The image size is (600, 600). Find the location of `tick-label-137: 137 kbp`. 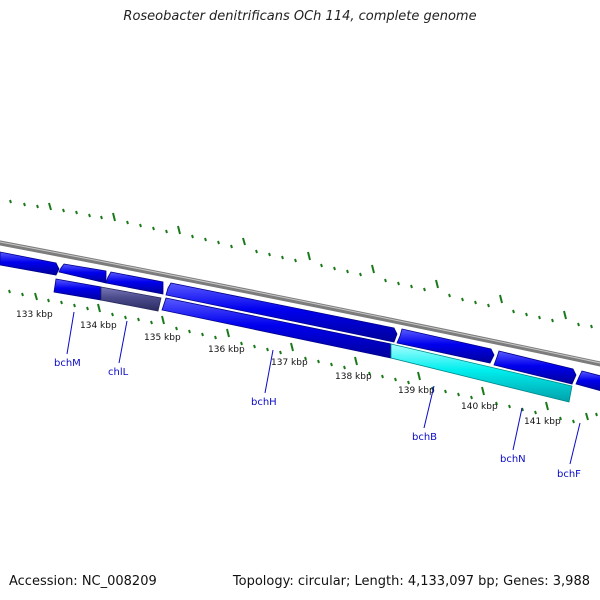

tick-label-137: 137 kbp is located at coordinates (289, 363).